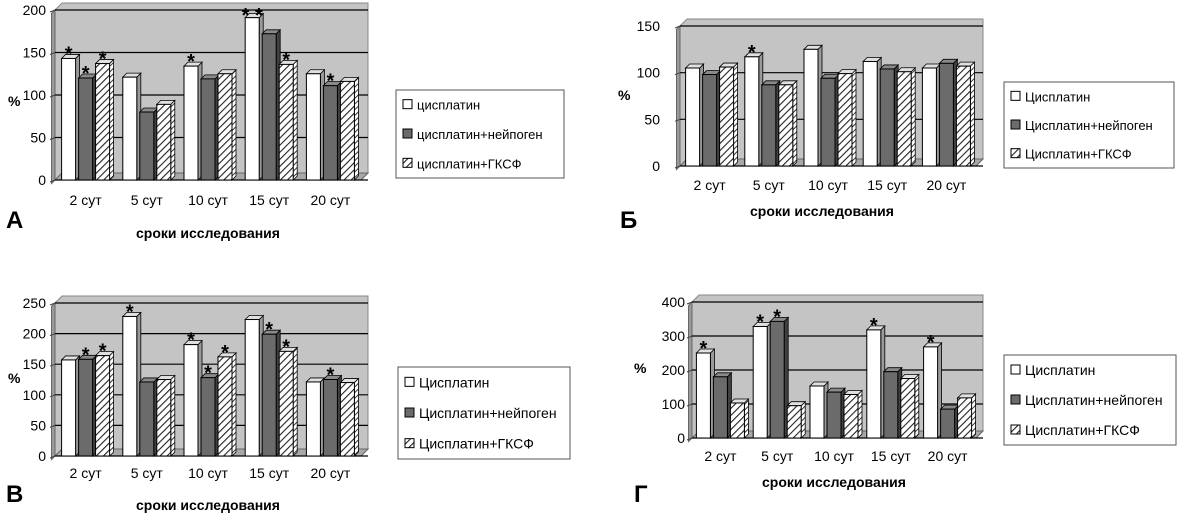 This screenshot has height=518, width=1200. What do you see at coordinates (488, 413) in the screenshot?
I see `legend-entry-2: Цисплатин+нейпоген` at bounding box center [488, 413].